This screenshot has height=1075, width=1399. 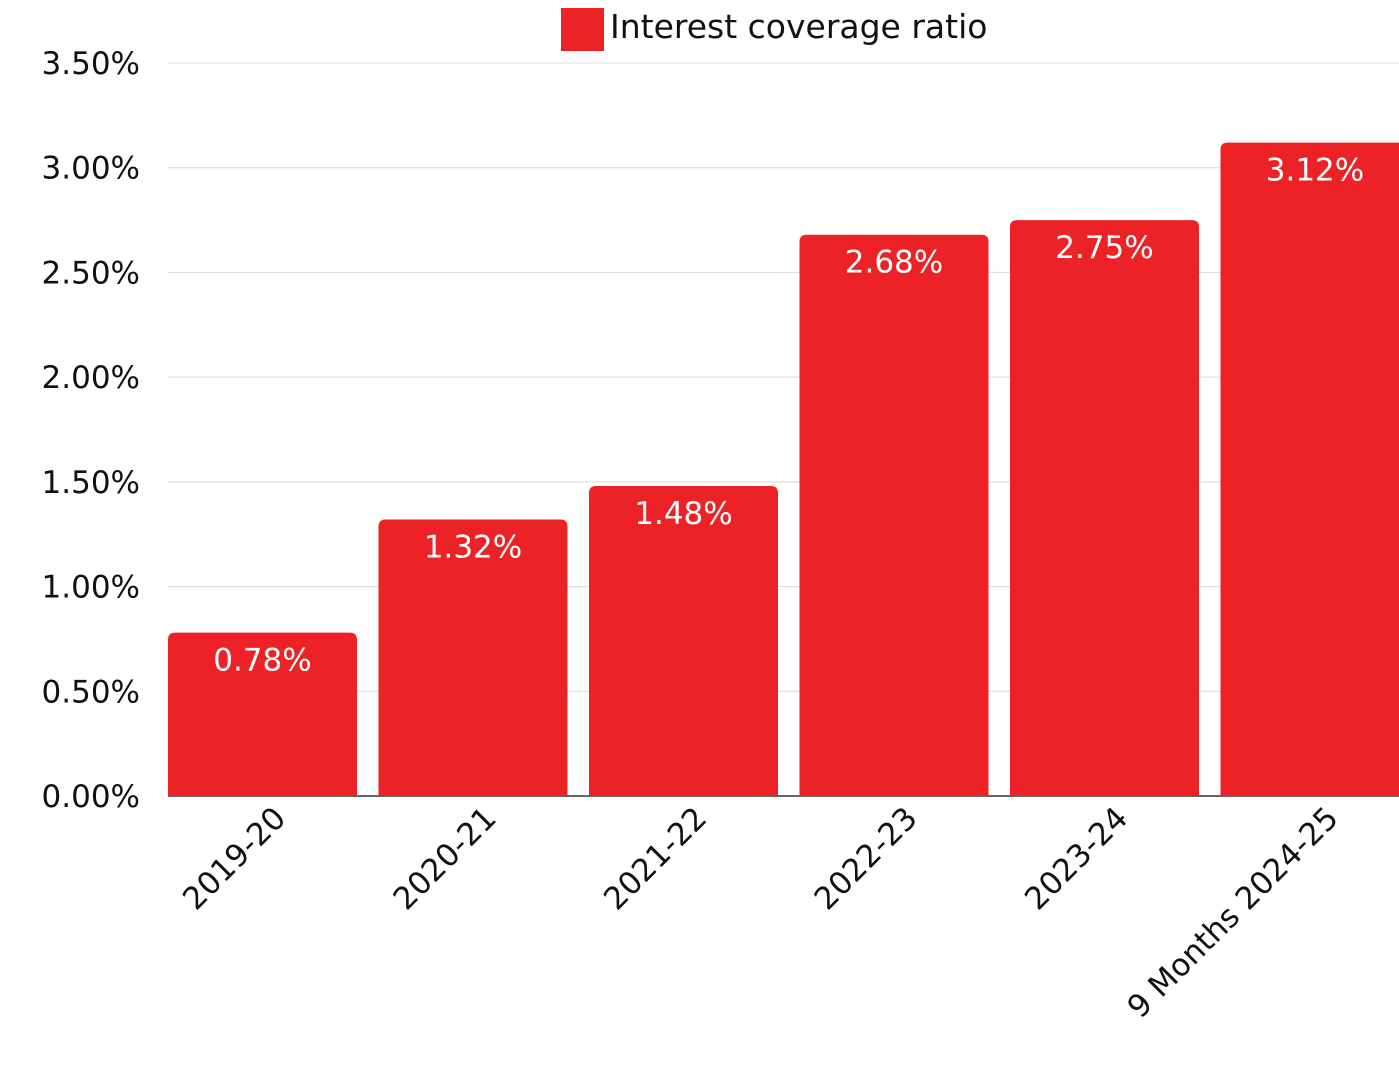 What do you see at coordinates (91, 692) in the screenshot?
I see `y-tick-label: 0.50%` at bounding box center [91, 692].